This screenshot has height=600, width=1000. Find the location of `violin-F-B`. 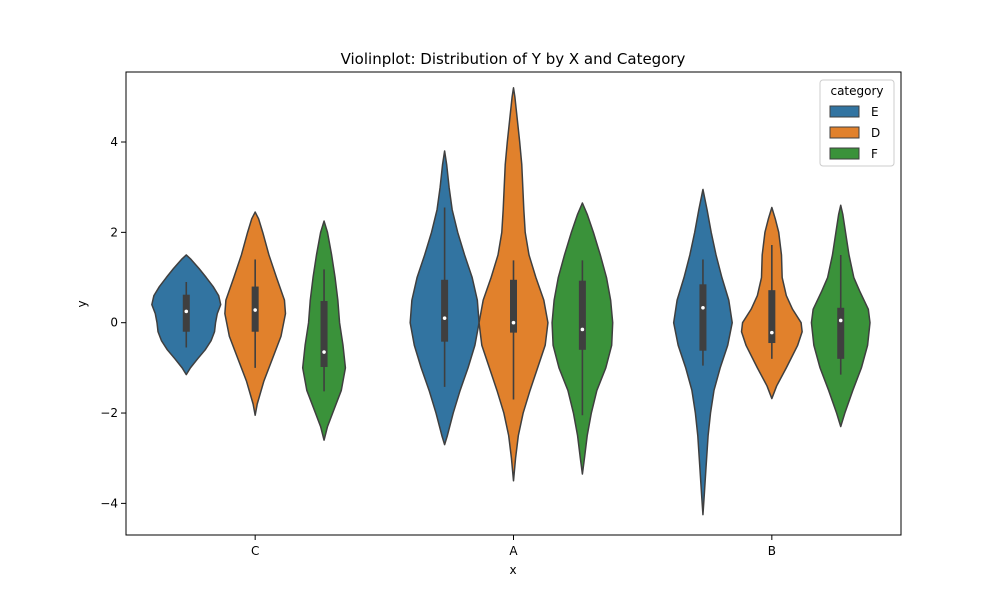

violin-F-B is located at coordinates (840, 316).